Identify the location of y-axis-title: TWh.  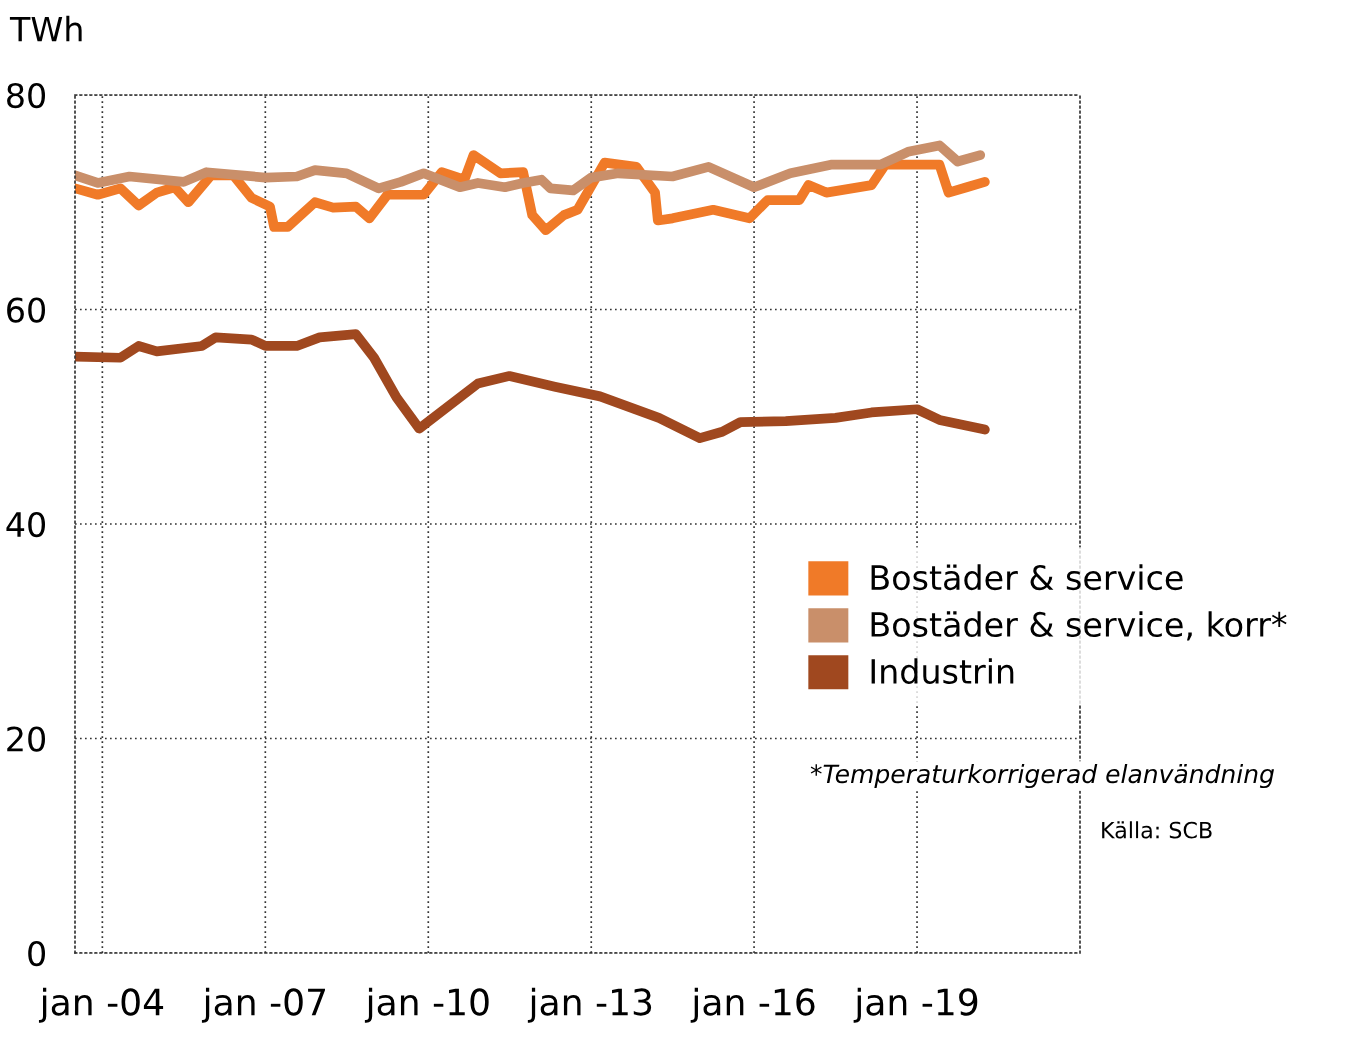
(45, 28).